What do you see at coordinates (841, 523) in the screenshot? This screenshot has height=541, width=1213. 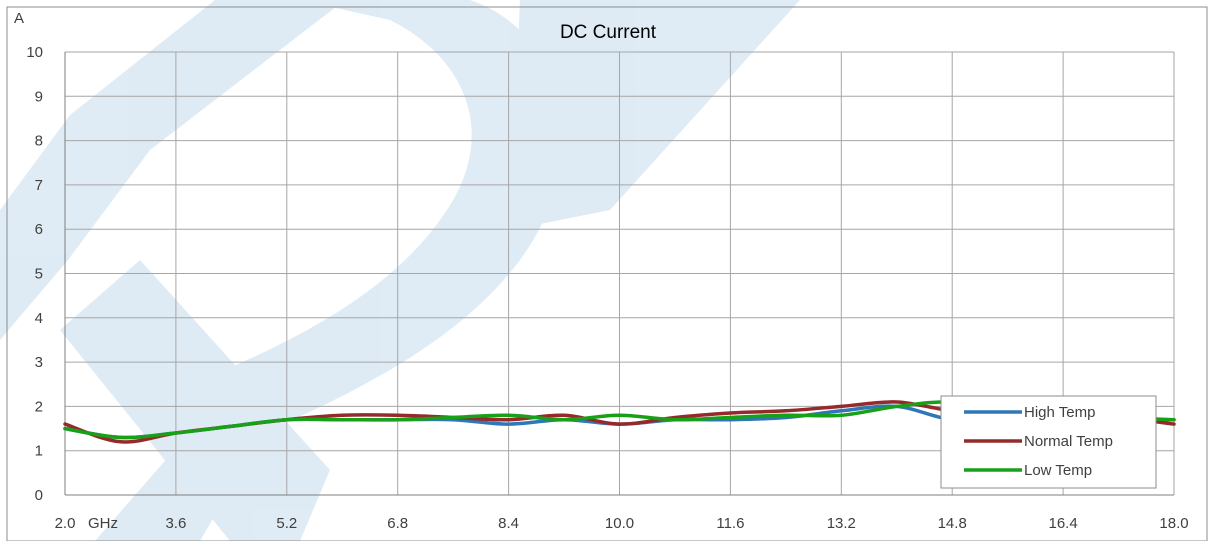 I see `x-tick-label: 13.2` at bounding box center [841, 523].